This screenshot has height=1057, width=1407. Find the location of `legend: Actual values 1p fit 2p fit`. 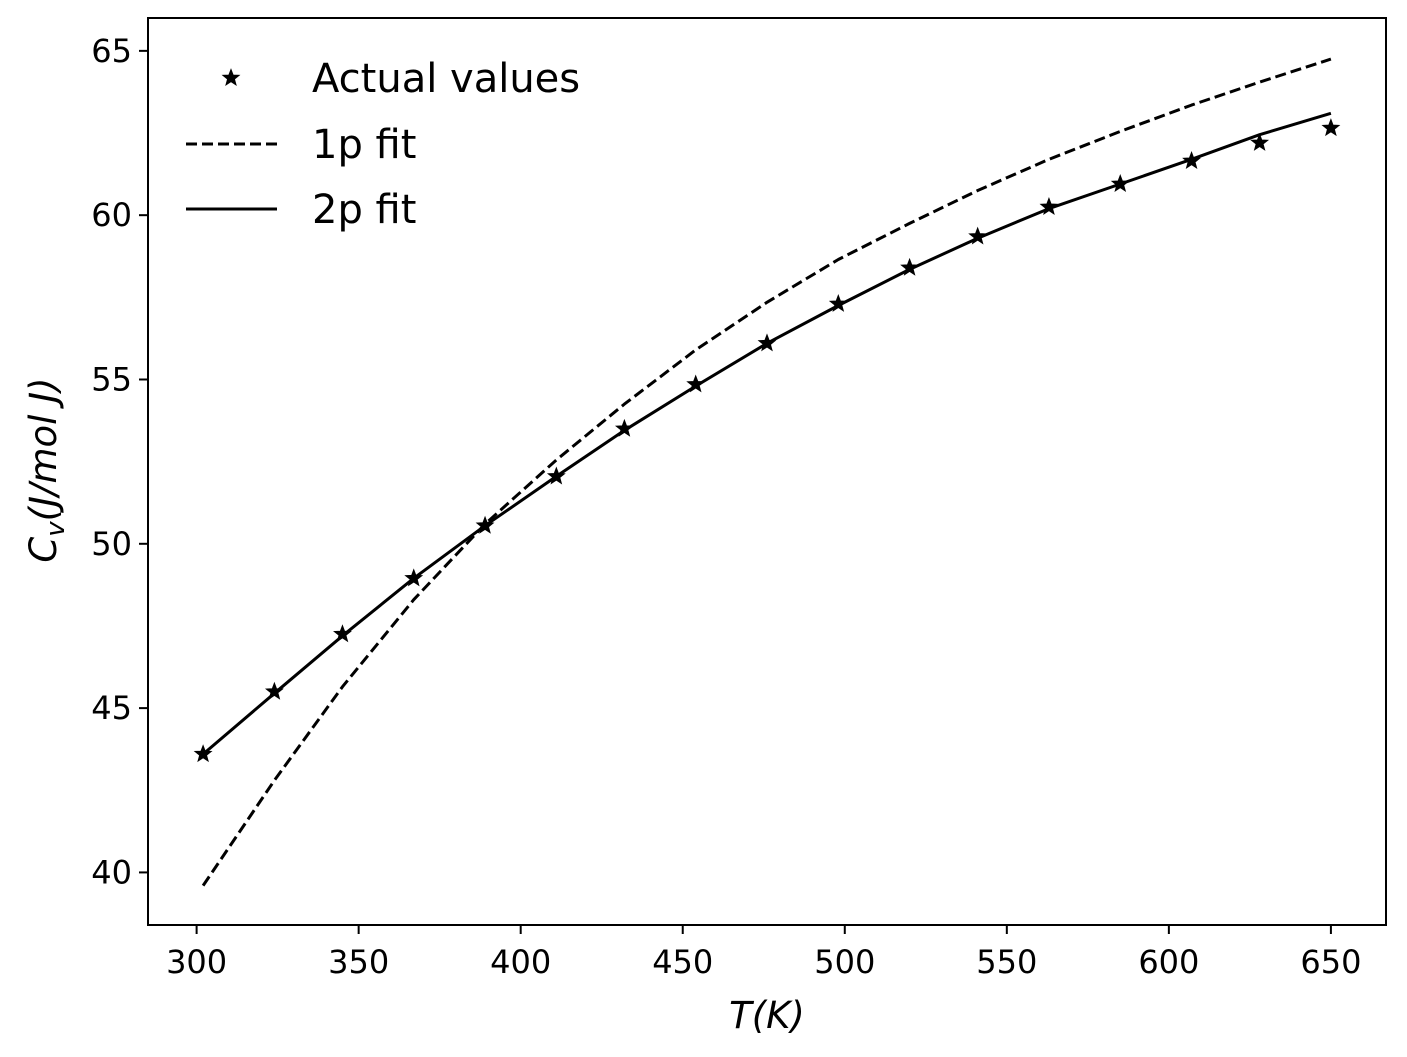

legend: Actual values 1p fit 2p fit is located at coordinates (383, 144).